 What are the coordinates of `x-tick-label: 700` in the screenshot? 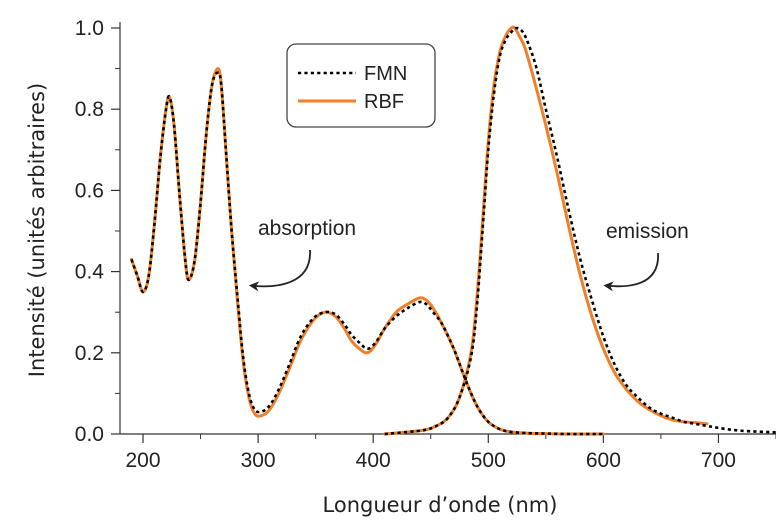 It's located at (718, 460).